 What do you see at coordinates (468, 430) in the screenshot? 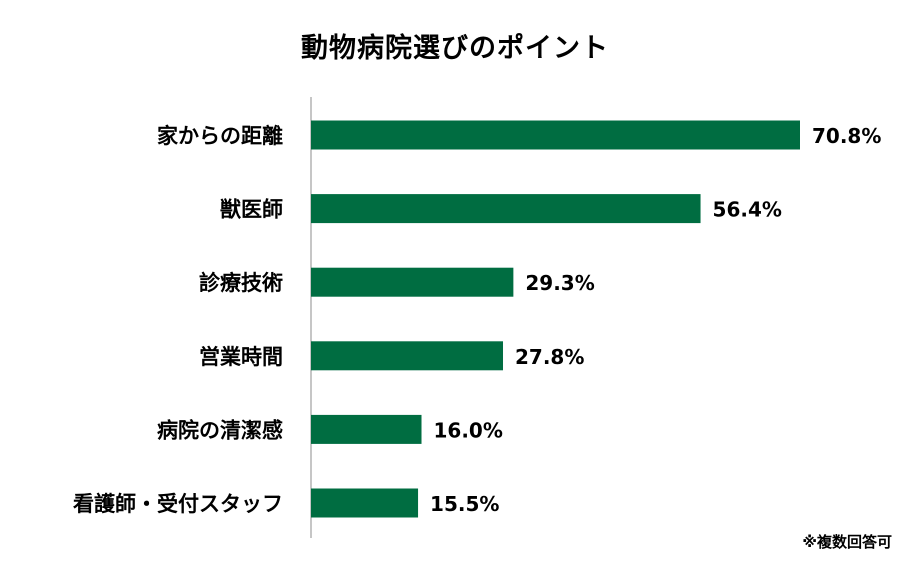
I see `value-label: 16.0%` at bounding box center [468, 430].